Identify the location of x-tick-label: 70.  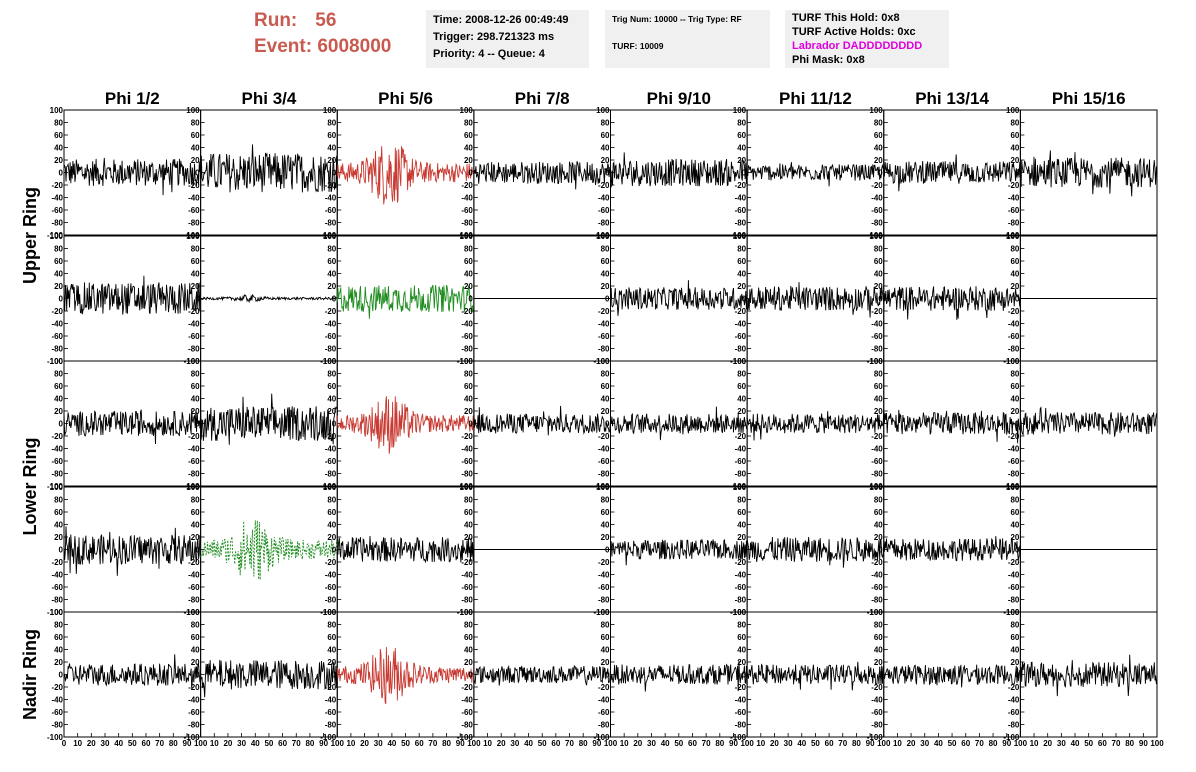
(569, 743).